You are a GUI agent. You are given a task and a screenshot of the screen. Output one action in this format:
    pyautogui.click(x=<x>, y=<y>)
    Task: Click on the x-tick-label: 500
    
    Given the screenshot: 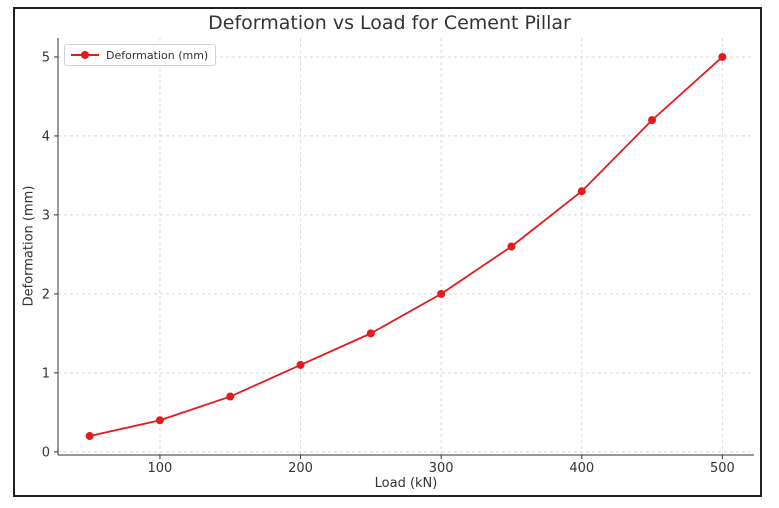 What is the action you would take?
    pyautogui.click(x=722, y=468)
    